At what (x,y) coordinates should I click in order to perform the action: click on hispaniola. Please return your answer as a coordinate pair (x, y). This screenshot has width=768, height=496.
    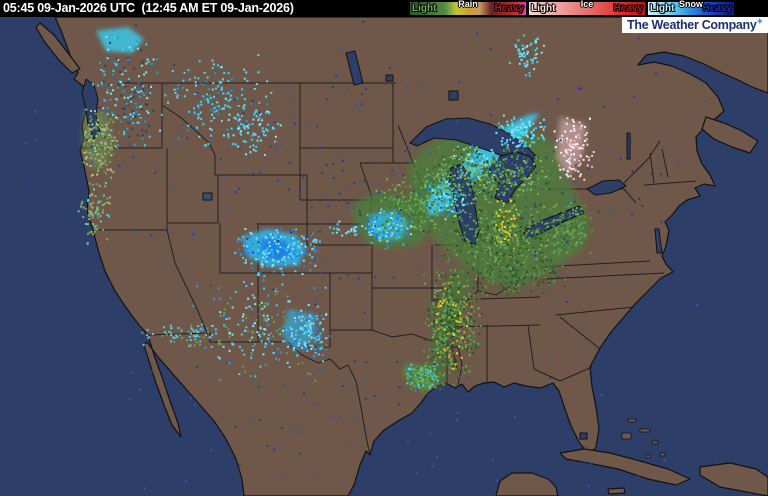
    Looking at the image, I should click on (733, 479).